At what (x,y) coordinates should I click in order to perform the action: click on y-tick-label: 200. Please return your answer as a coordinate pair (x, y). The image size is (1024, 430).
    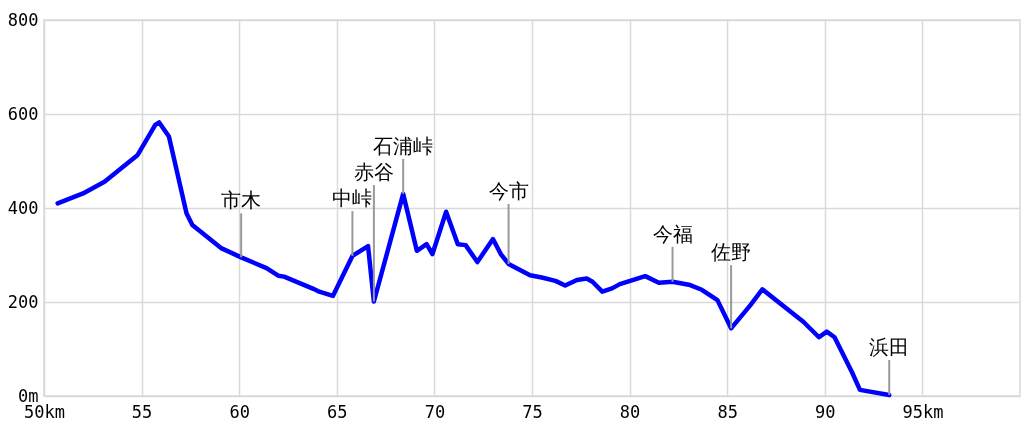
    Looking at the image, I should click on (23, 301).